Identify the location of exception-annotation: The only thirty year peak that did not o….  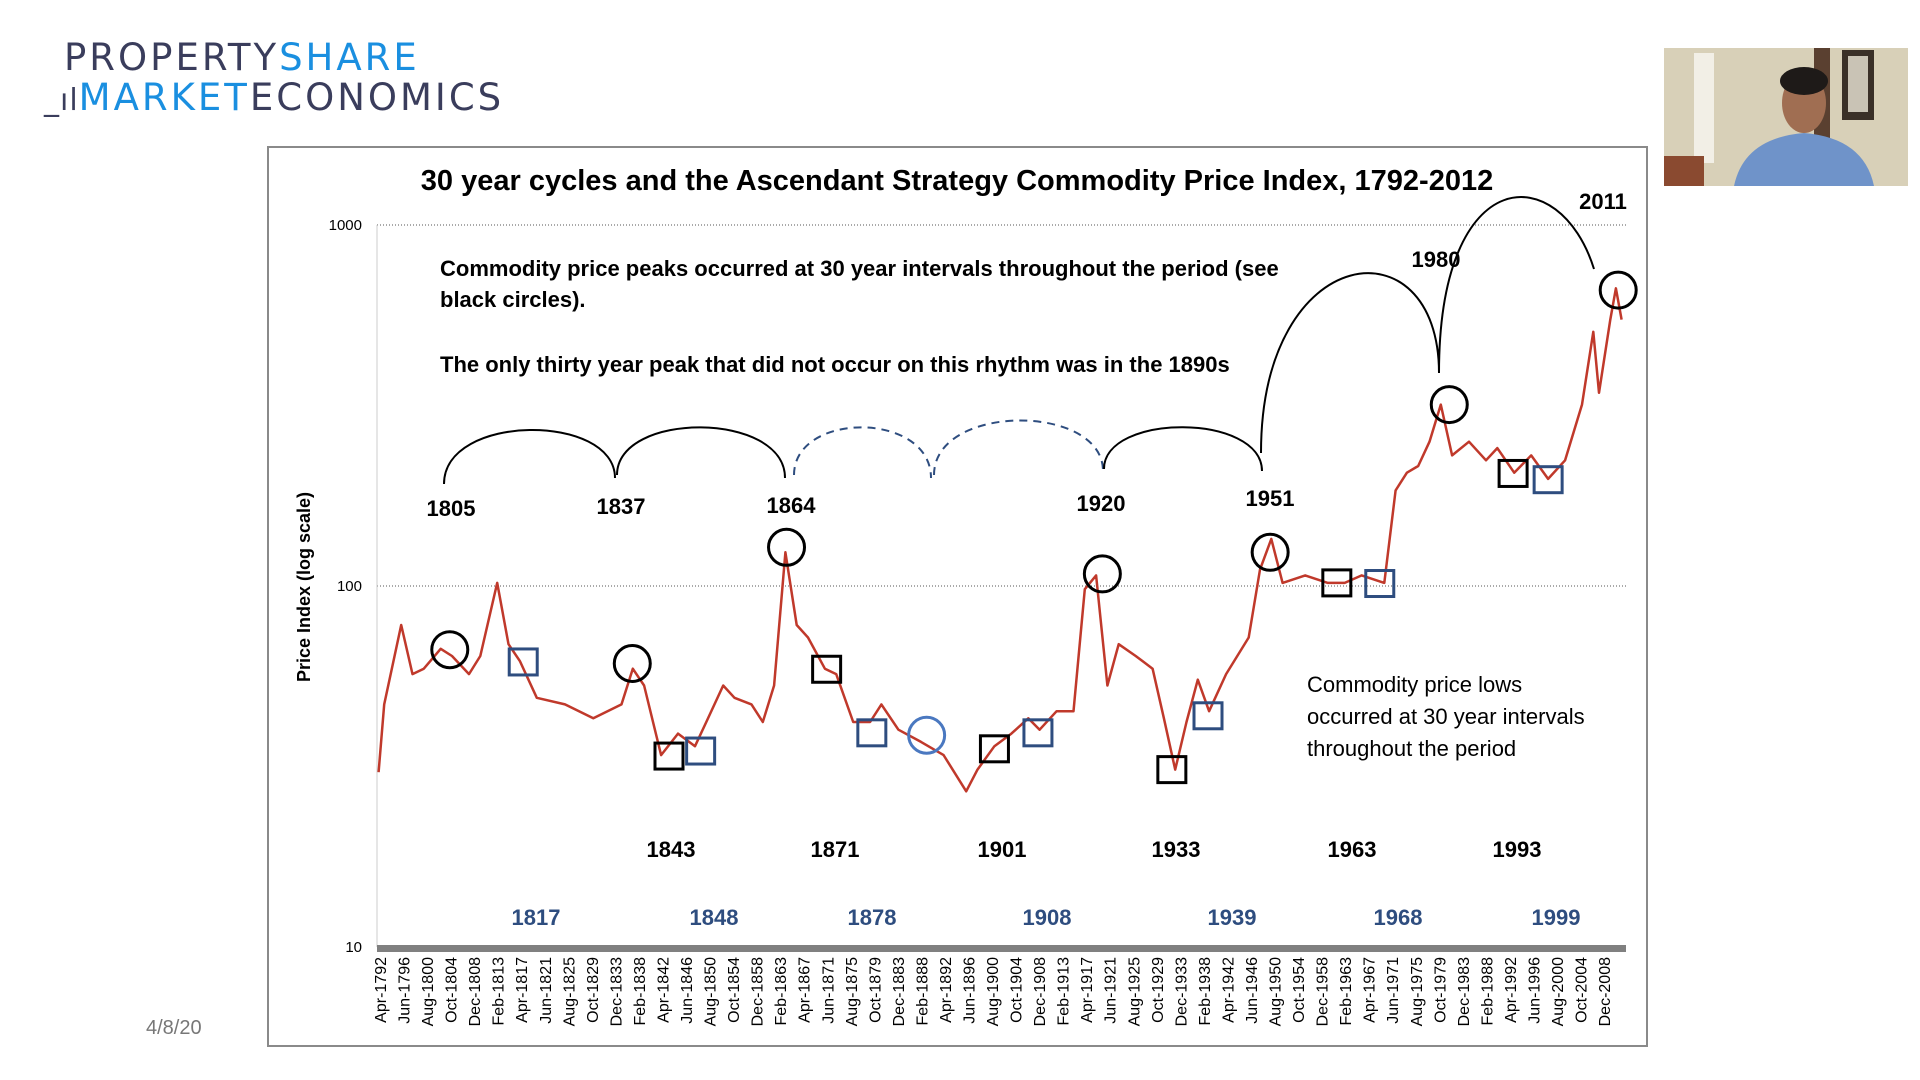
(835, 364).